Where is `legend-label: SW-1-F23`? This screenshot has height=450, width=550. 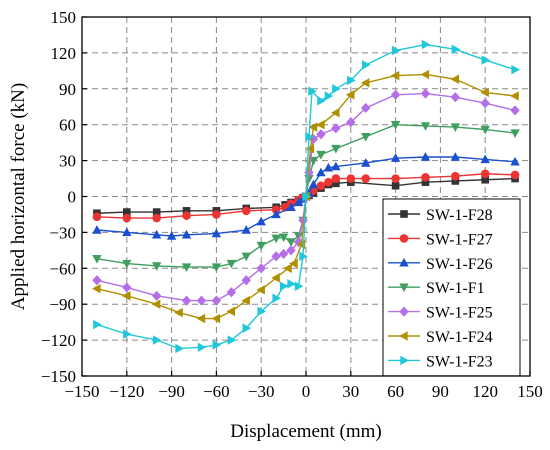 legend-label: SW-1-F23 is located at coordinates (459, 361).